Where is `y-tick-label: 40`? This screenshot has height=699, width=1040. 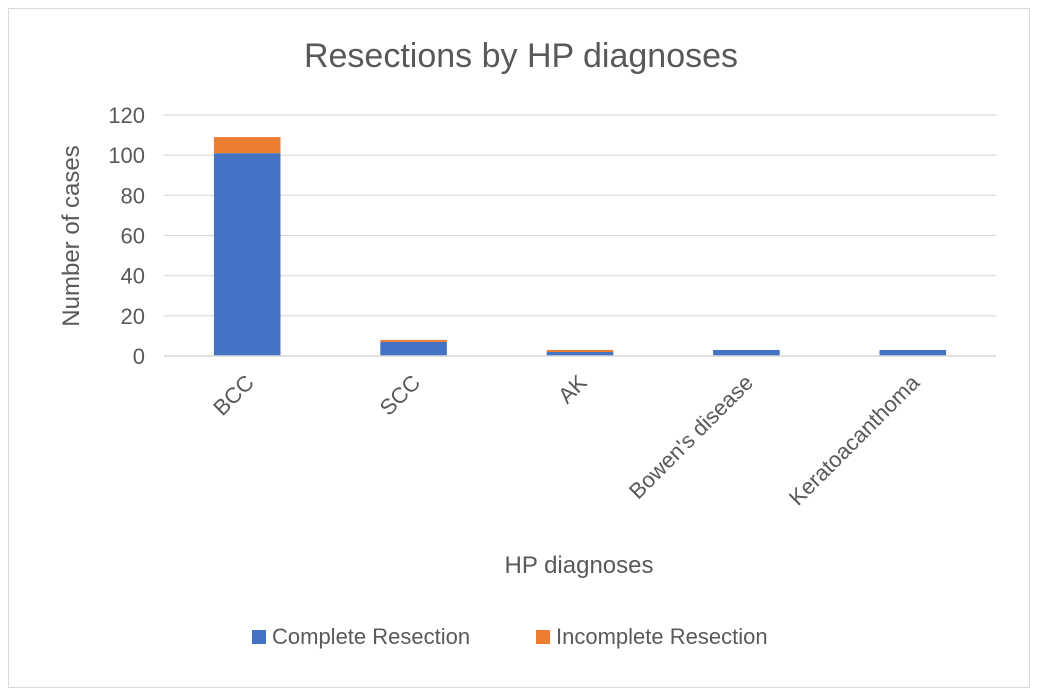 y-tick-label: 40 is located at coordinates (133, 276).